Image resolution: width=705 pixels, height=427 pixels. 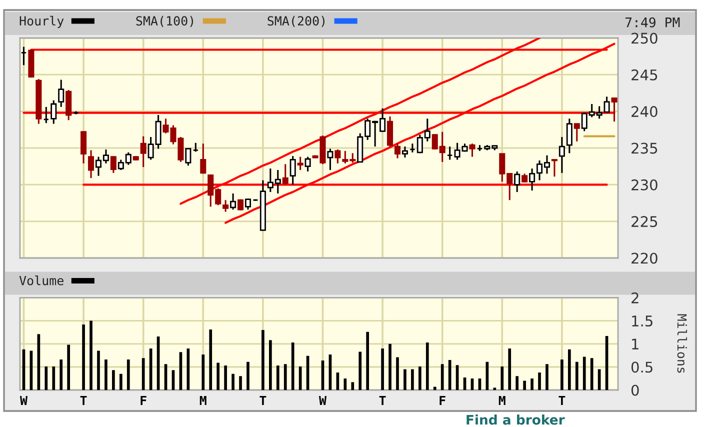 I want to click on y-tick-label: 0.5, so click(x=641, y=367).